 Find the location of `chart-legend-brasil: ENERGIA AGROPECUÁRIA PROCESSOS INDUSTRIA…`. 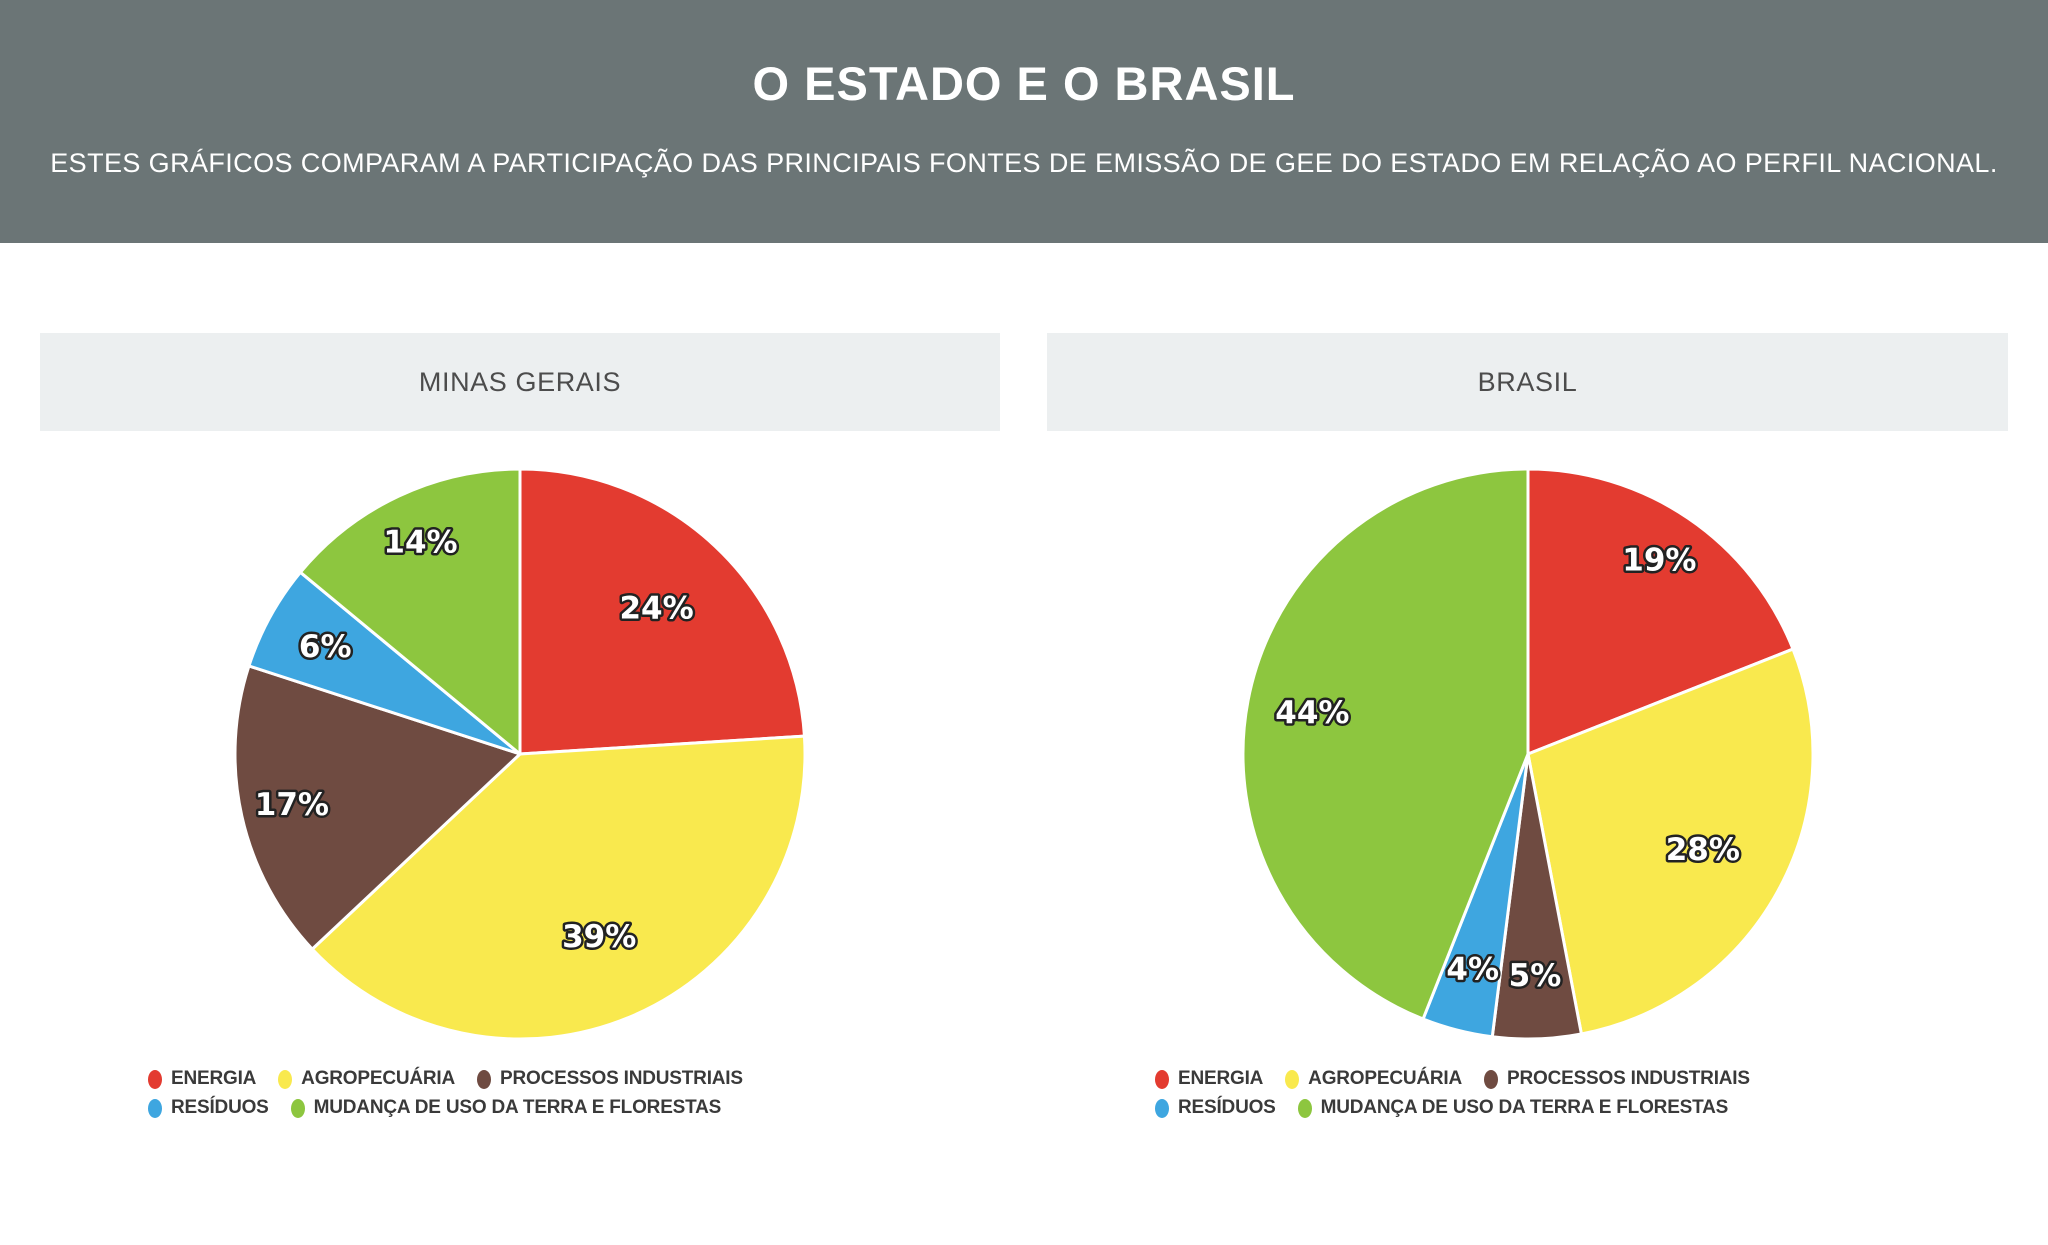

chart-legend-brasil: ENERGIA AGROPECUÁRIA PROCESSOS INDUSTRIA… is located at coordinates (1527, 1093).